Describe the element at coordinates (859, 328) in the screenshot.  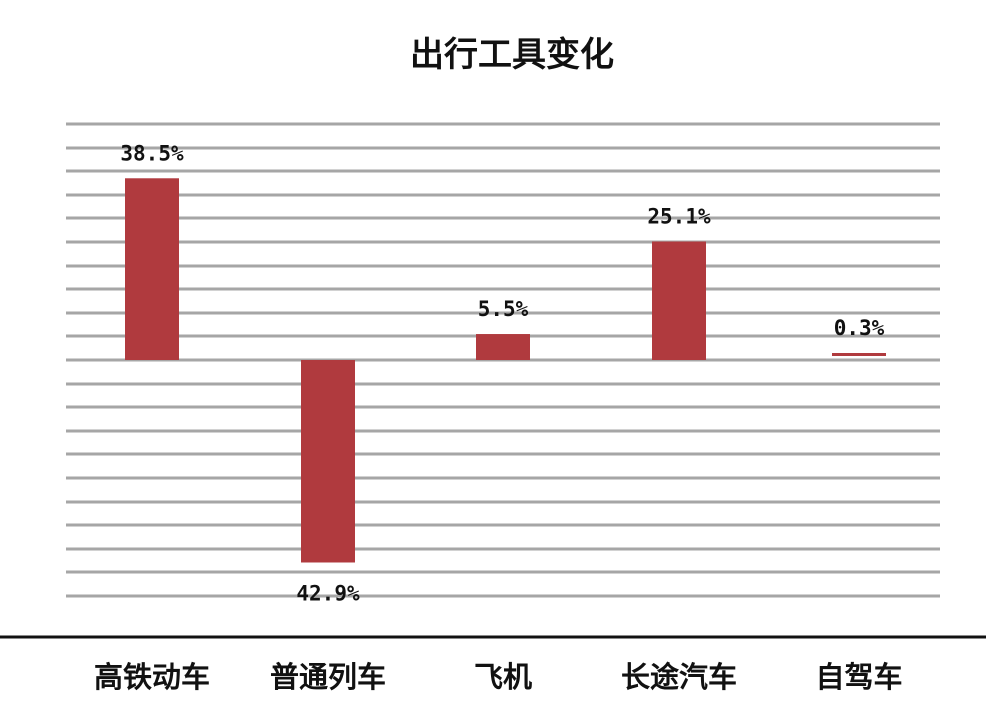
I see `data-label: 0.3%` at that location.